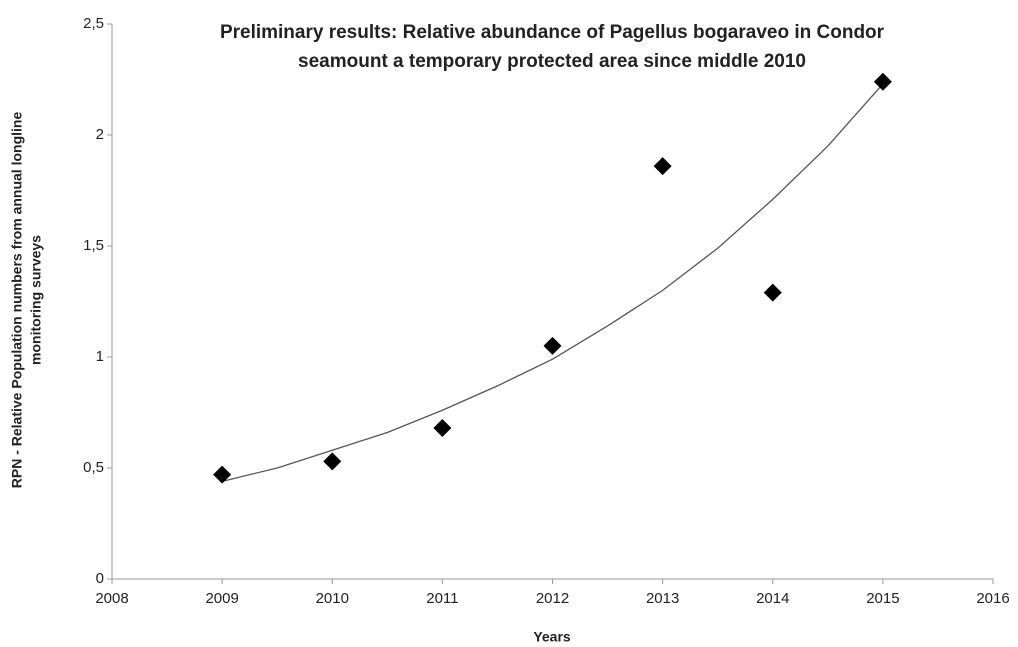 The height and width of the screenshot is (647, 1018). What do you see at coordinates (36, 300) in the screenshot?
I see `y-axis-label: monitoring surveys` at bounding box center [36, 300].